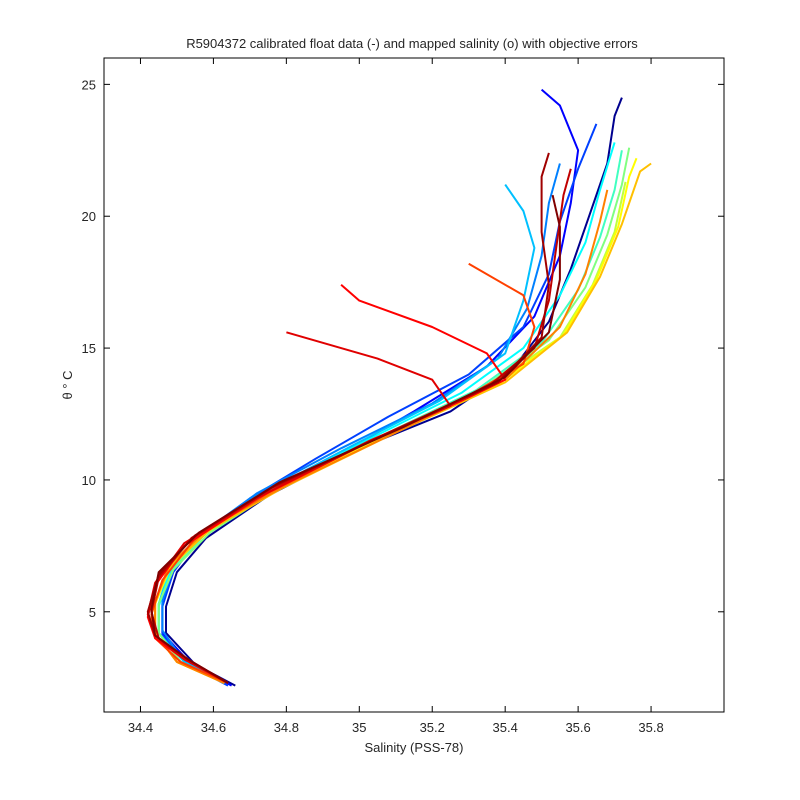  I want to click on x-tick-label-3: 35, so click(359, 727).